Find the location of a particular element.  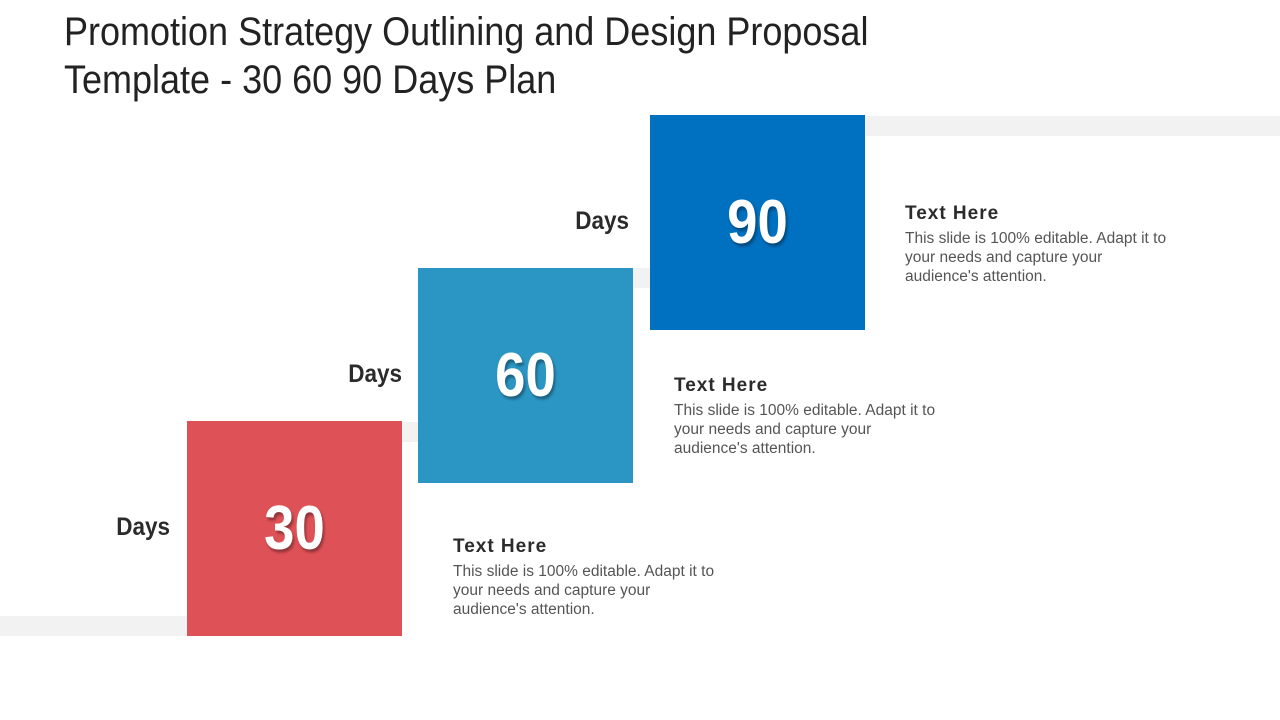

step-block-30: 30 is located at coordinates (294, 528).